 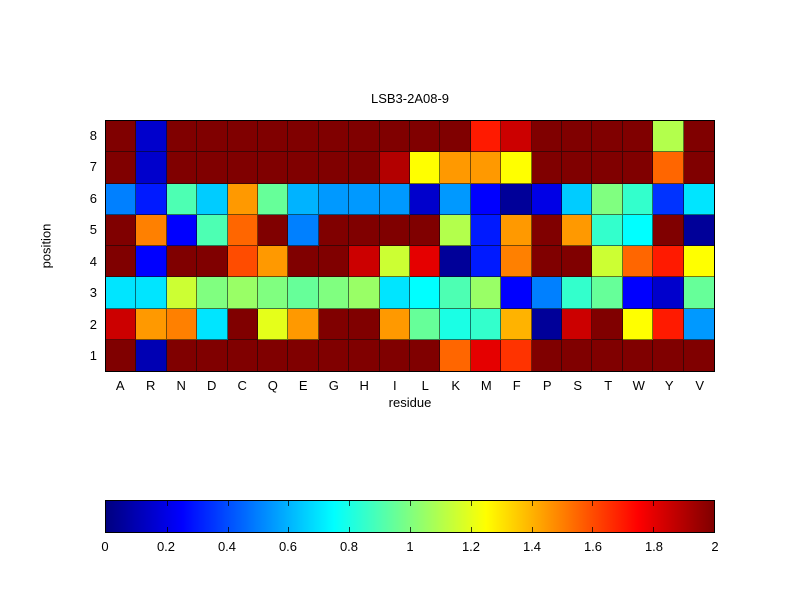 I want to click on colorbar-tick-label: 0.6, so click(x=288, y=546).